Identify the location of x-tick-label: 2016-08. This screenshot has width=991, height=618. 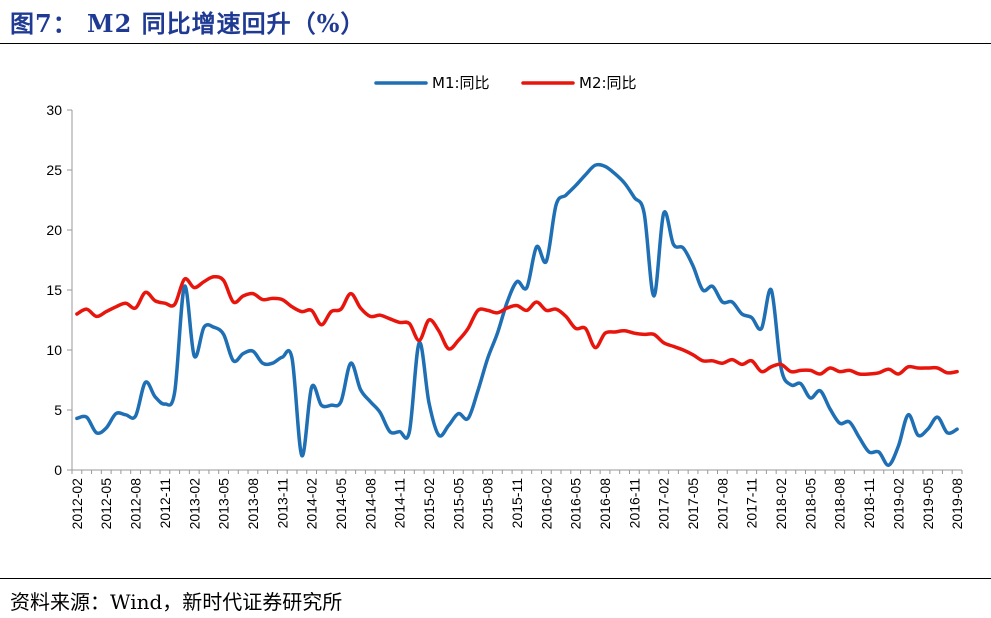
(605, 504).